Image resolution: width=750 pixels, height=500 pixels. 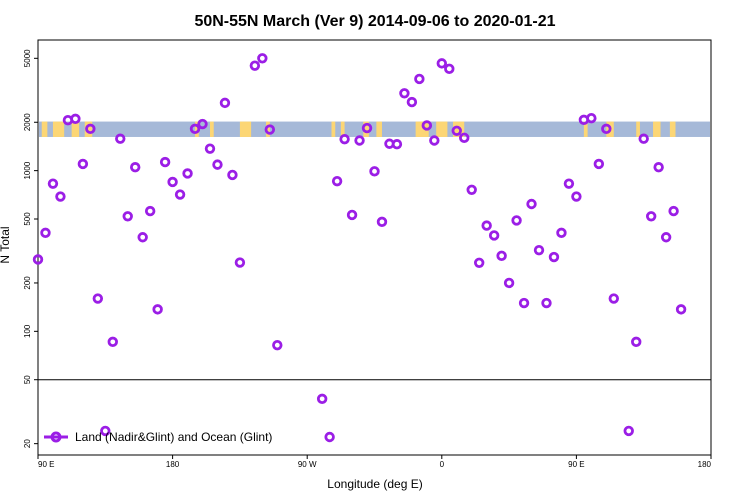 I want to click on y-tick-label: 200, so click(x=27, y=283).